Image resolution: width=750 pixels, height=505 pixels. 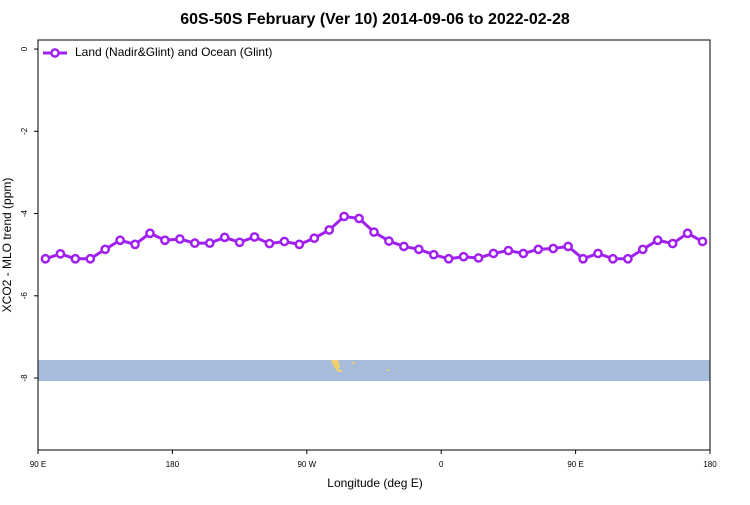 What do you see at coordinates (24, 378) in the screenshot?
I see `y-tick-label: -8` at bounding box center [24, 378].